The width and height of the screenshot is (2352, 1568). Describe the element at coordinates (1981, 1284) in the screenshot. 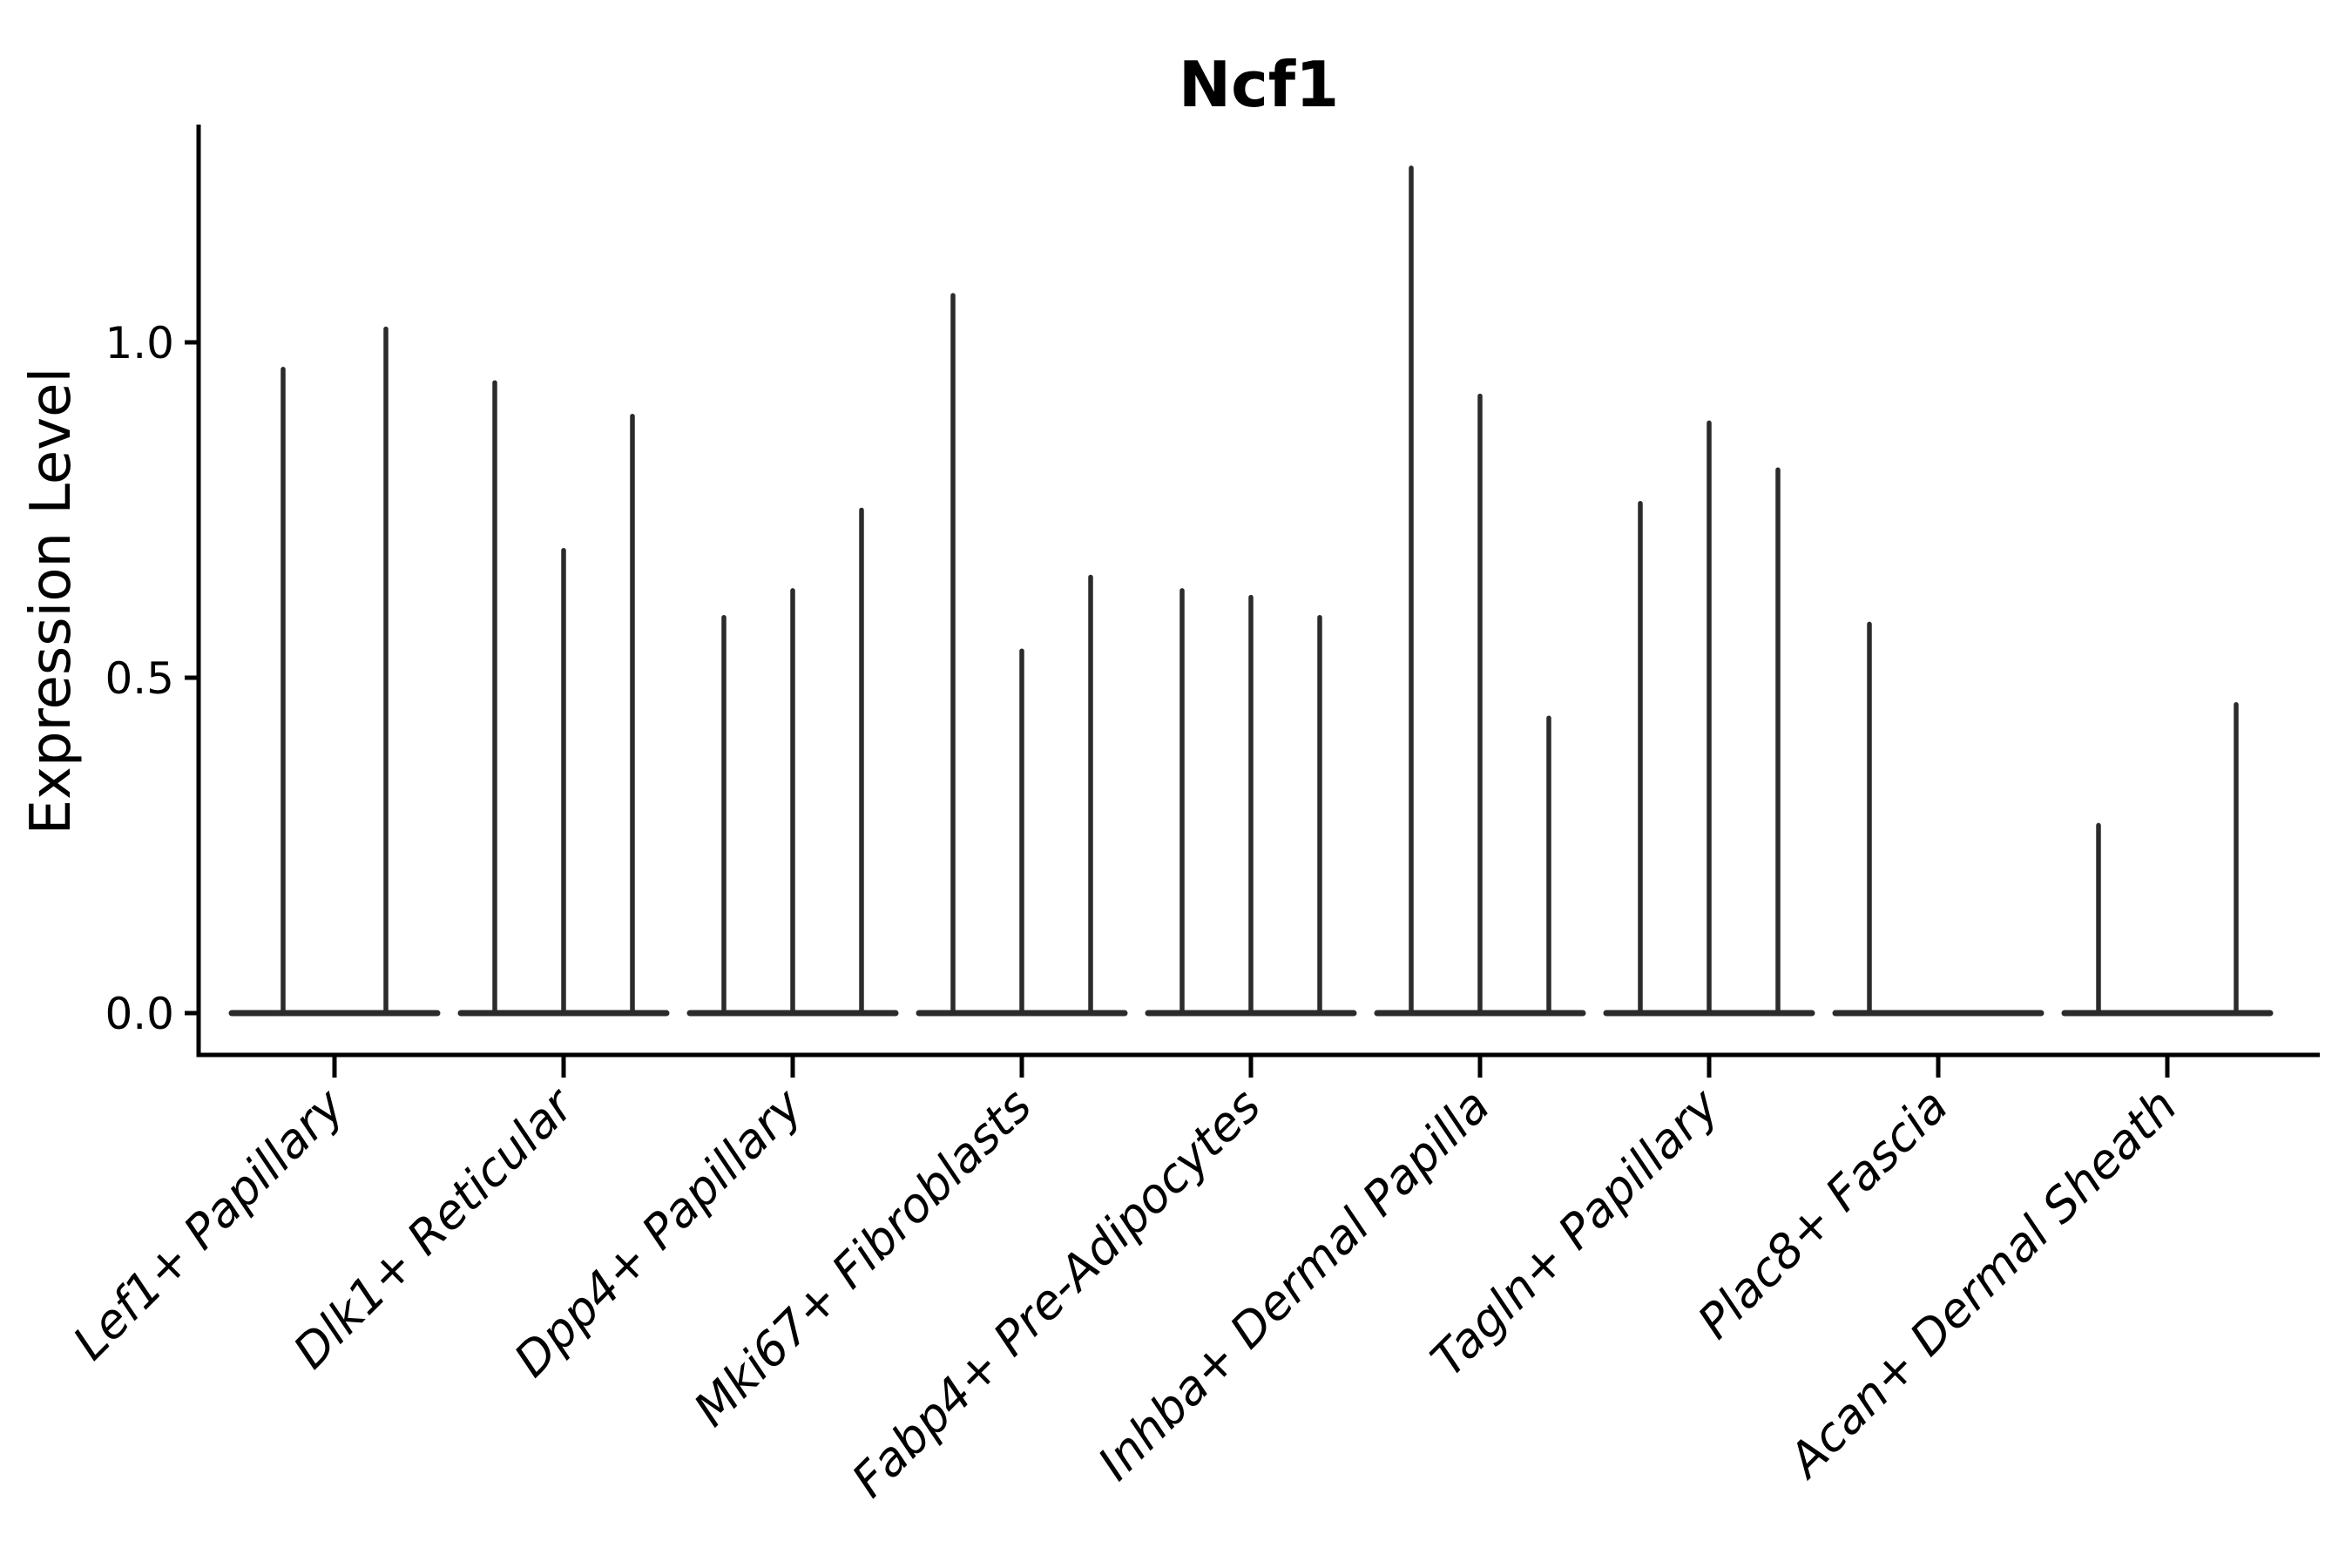

I see `x-tick-label: Acan+ Dermal Sheath` at that location.